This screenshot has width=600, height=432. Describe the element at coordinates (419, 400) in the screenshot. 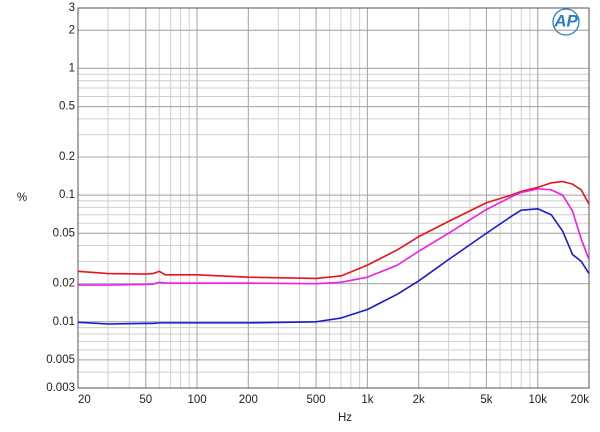

I see `x-tick-label: 2k` at that location.